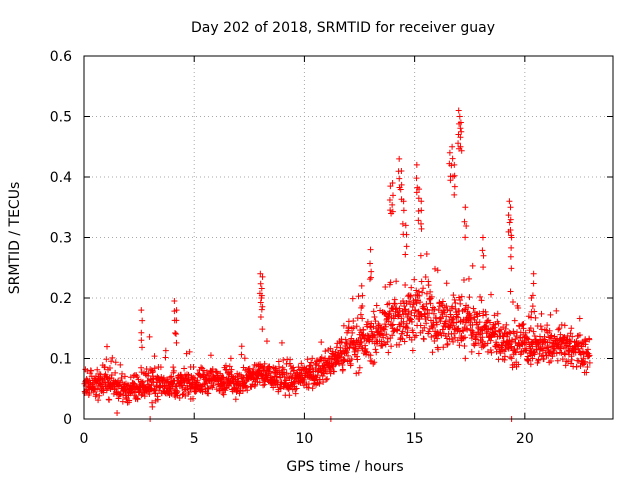 This screenshot has height=480, width=640. Describe the element at coordinates (525, 439) in the screenshot. I see `x-tick-label: 20` at that location.